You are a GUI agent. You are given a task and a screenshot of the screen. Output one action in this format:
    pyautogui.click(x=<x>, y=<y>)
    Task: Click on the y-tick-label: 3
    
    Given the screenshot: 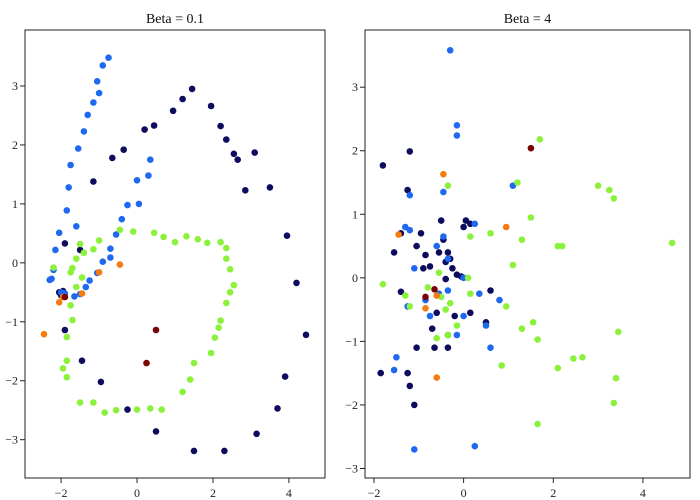 What is the action you would take?
    pyautogui.click(x=15, y=86)
    